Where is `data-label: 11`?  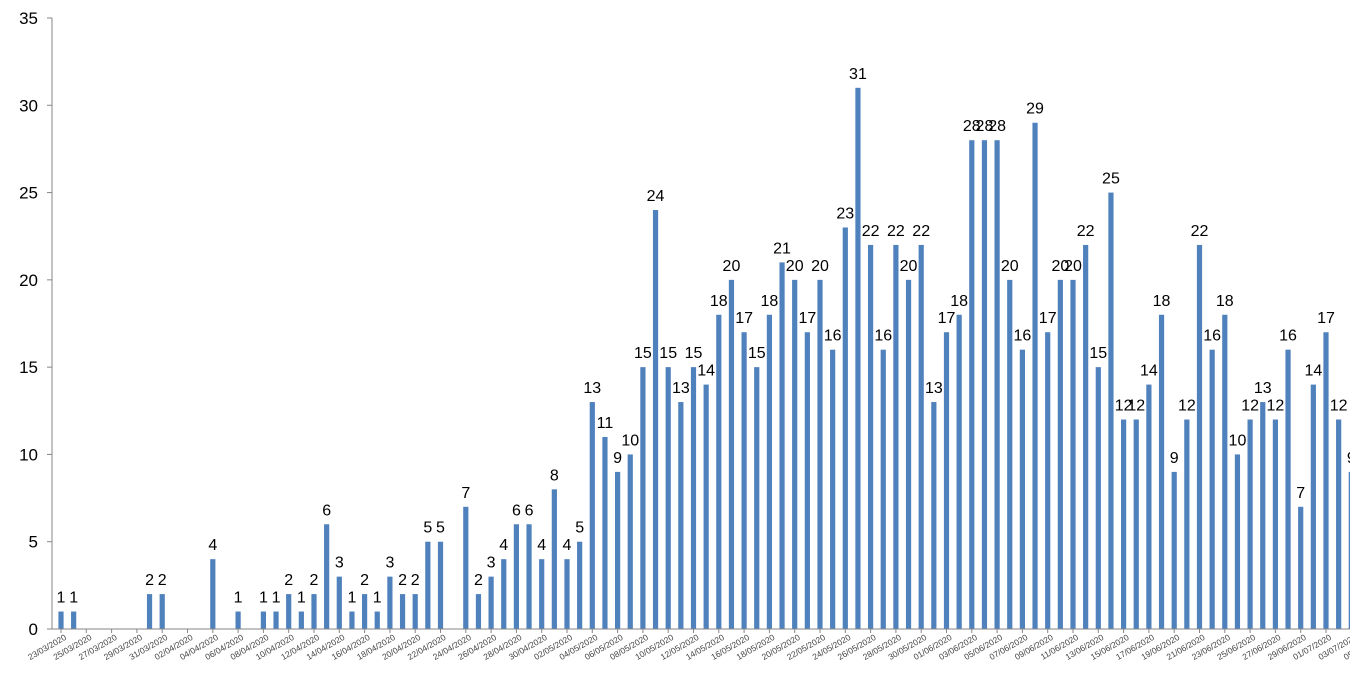
data-label: 11 is located at coordinates (605, 423).